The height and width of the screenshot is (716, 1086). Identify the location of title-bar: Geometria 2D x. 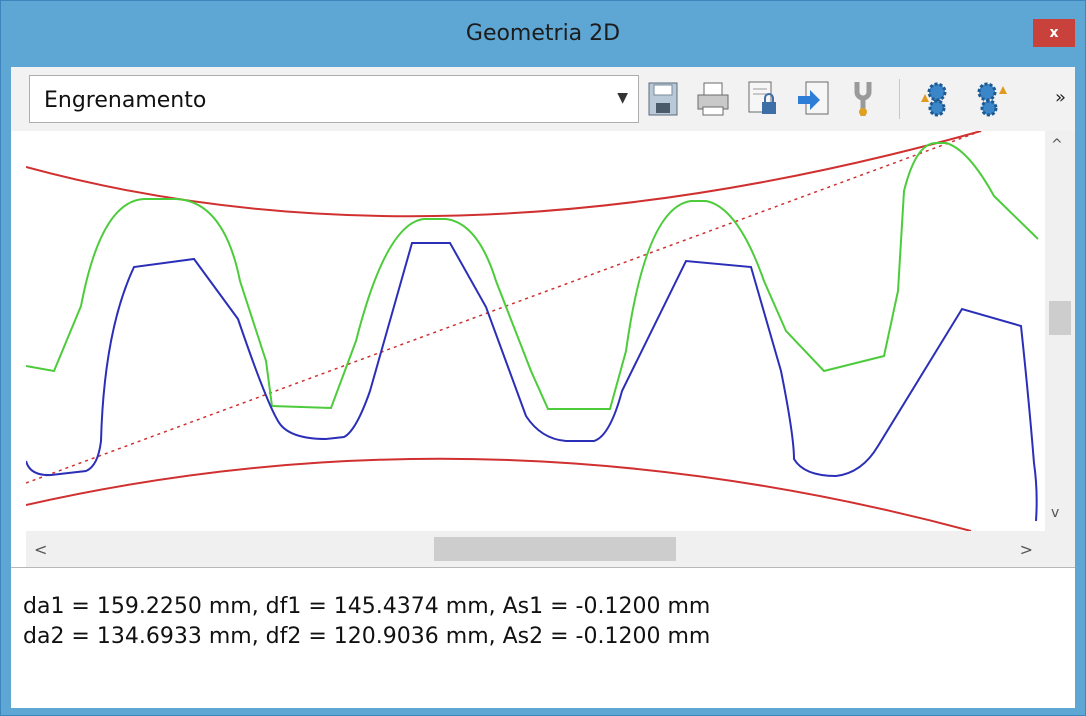
(543, 34).